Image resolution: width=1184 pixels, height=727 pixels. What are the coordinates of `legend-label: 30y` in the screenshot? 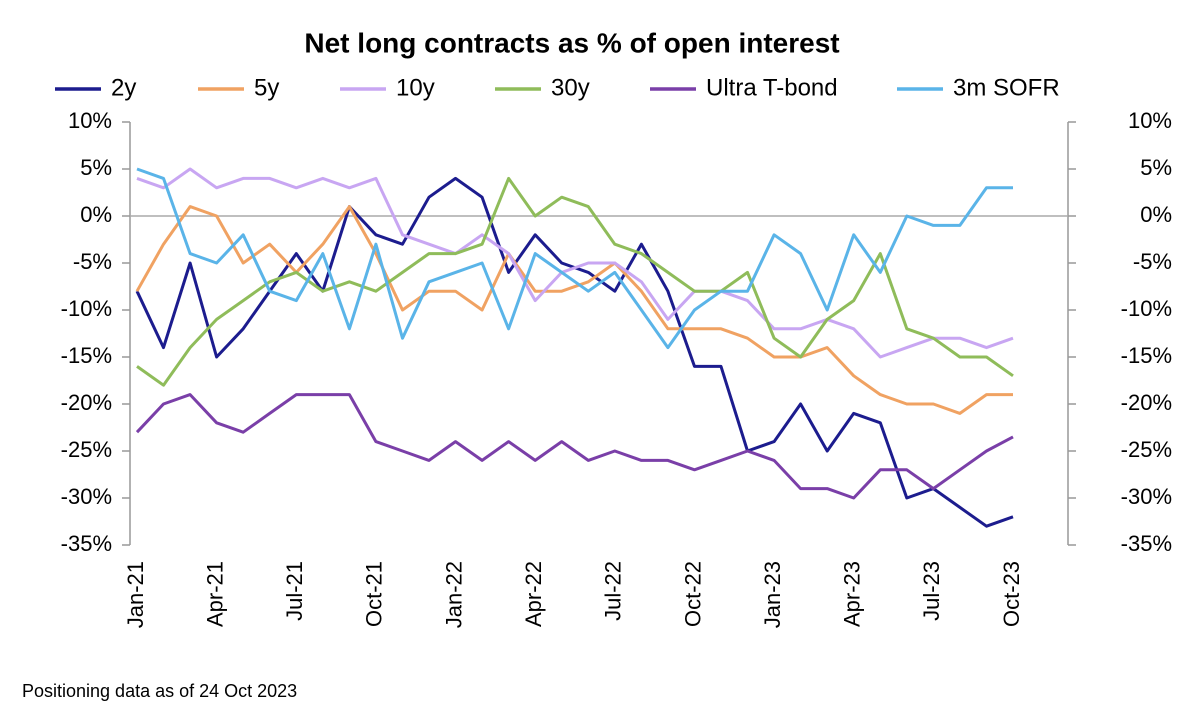 It's located at (570, 87).